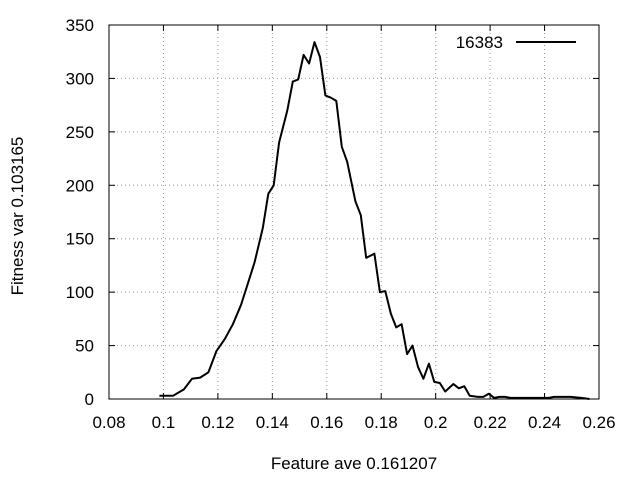 The image size is (640, 480). What do you see at coordinates (108, 422) in the screenshot?
I see `x-tick-label: 0.08` at bounding box center [108, 422].